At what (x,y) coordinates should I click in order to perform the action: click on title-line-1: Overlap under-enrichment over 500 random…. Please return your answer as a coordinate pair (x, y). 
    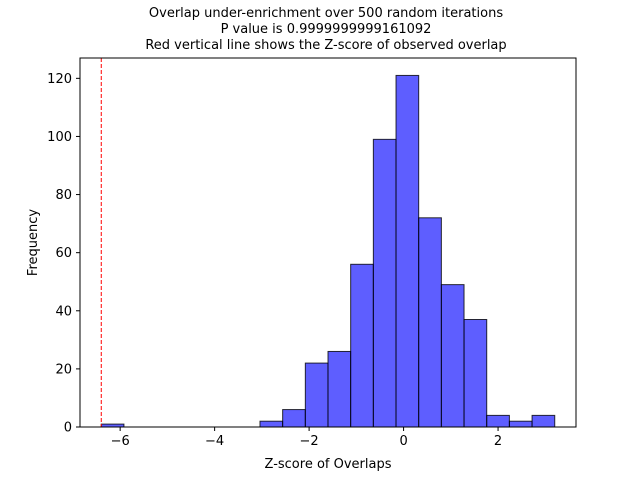
    Looking at the image, I should click on (326, 13).